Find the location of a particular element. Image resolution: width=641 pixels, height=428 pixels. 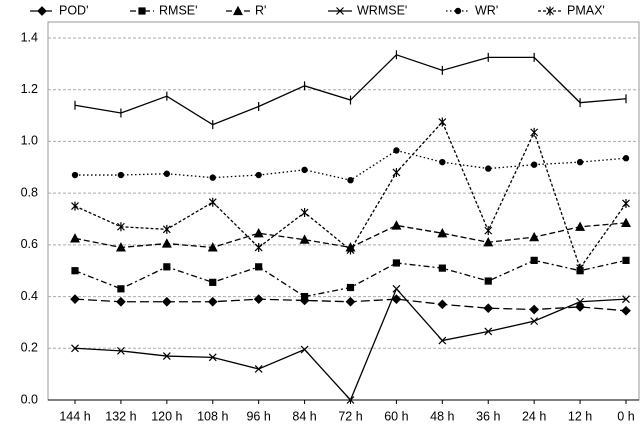

legend-label: R' is located at coordinates (260, 10).